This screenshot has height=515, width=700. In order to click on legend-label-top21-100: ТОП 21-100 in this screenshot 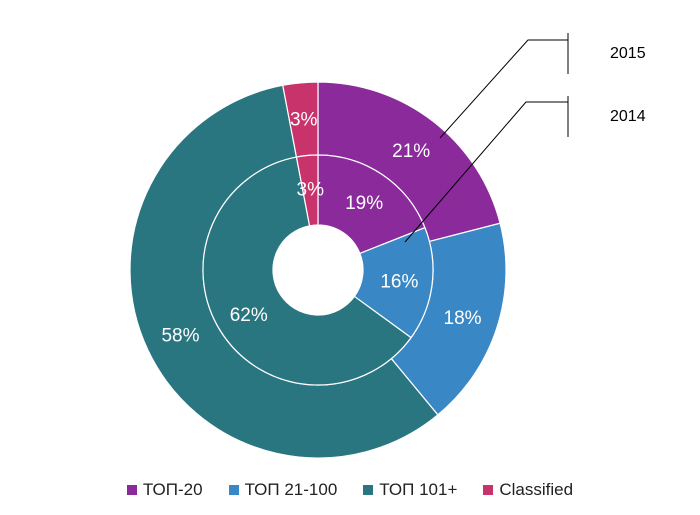, I will do `click(291, 489)`.